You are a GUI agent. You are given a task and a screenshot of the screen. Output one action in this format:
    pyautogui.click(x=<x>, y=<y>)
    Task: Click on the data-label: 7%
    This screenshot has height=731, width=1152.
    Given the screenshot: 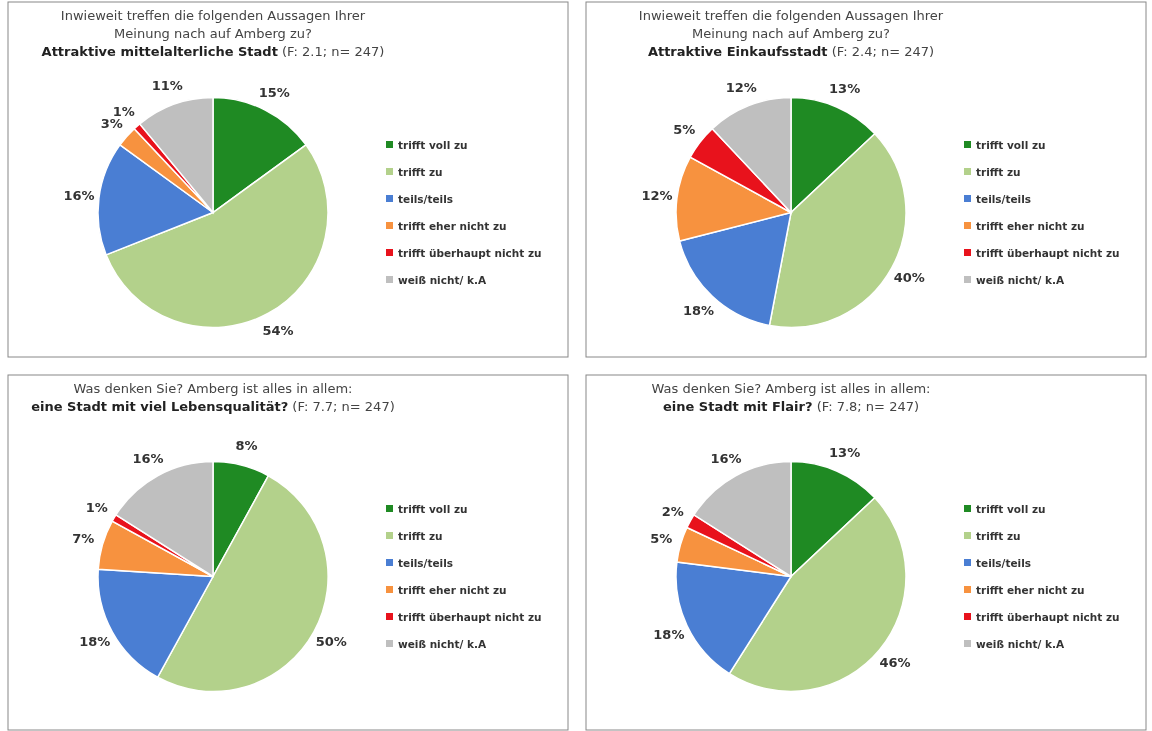 What is the action you would take?
    pyautogui.click(x=83, y=539)
    